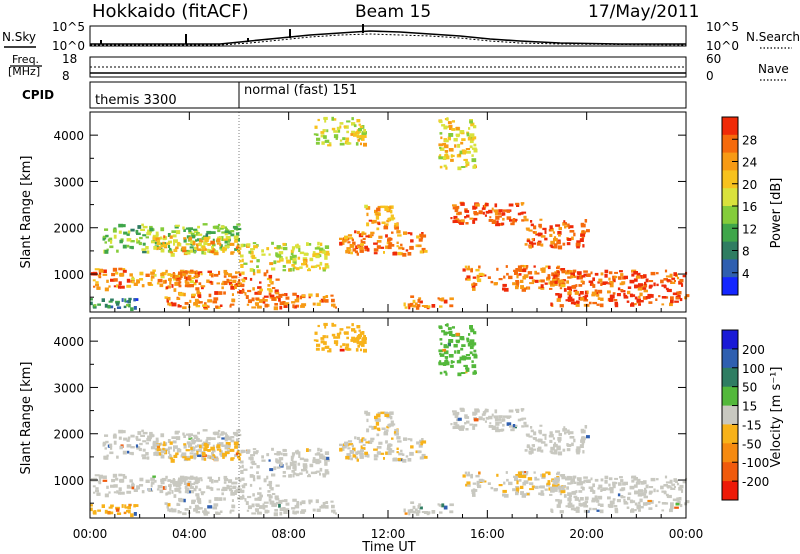 This screenshot has width=800, height=554. What do you see at coordinates (749, 163) in the screenshot?
I see `power-colorbar-tick: 24` at bounding box center [749, 163].